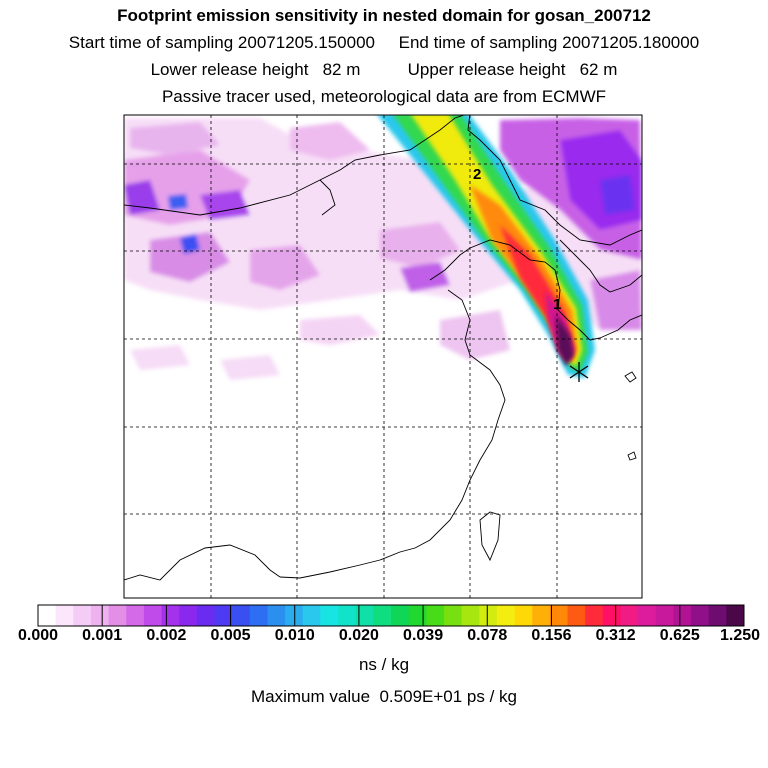 The height and width of the screenshot is (768, 768). What do you see at coordinates (294, 635) in the screenshot?
I see `colorbar-tick-label: 0.010` at bounding box center [294, 635].